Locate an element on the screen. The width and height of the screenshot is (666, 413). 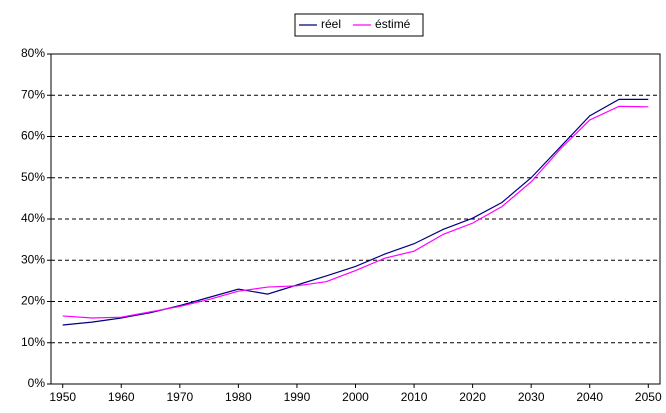
x-tick-label: 2010 is located at coordinates (414, 397).